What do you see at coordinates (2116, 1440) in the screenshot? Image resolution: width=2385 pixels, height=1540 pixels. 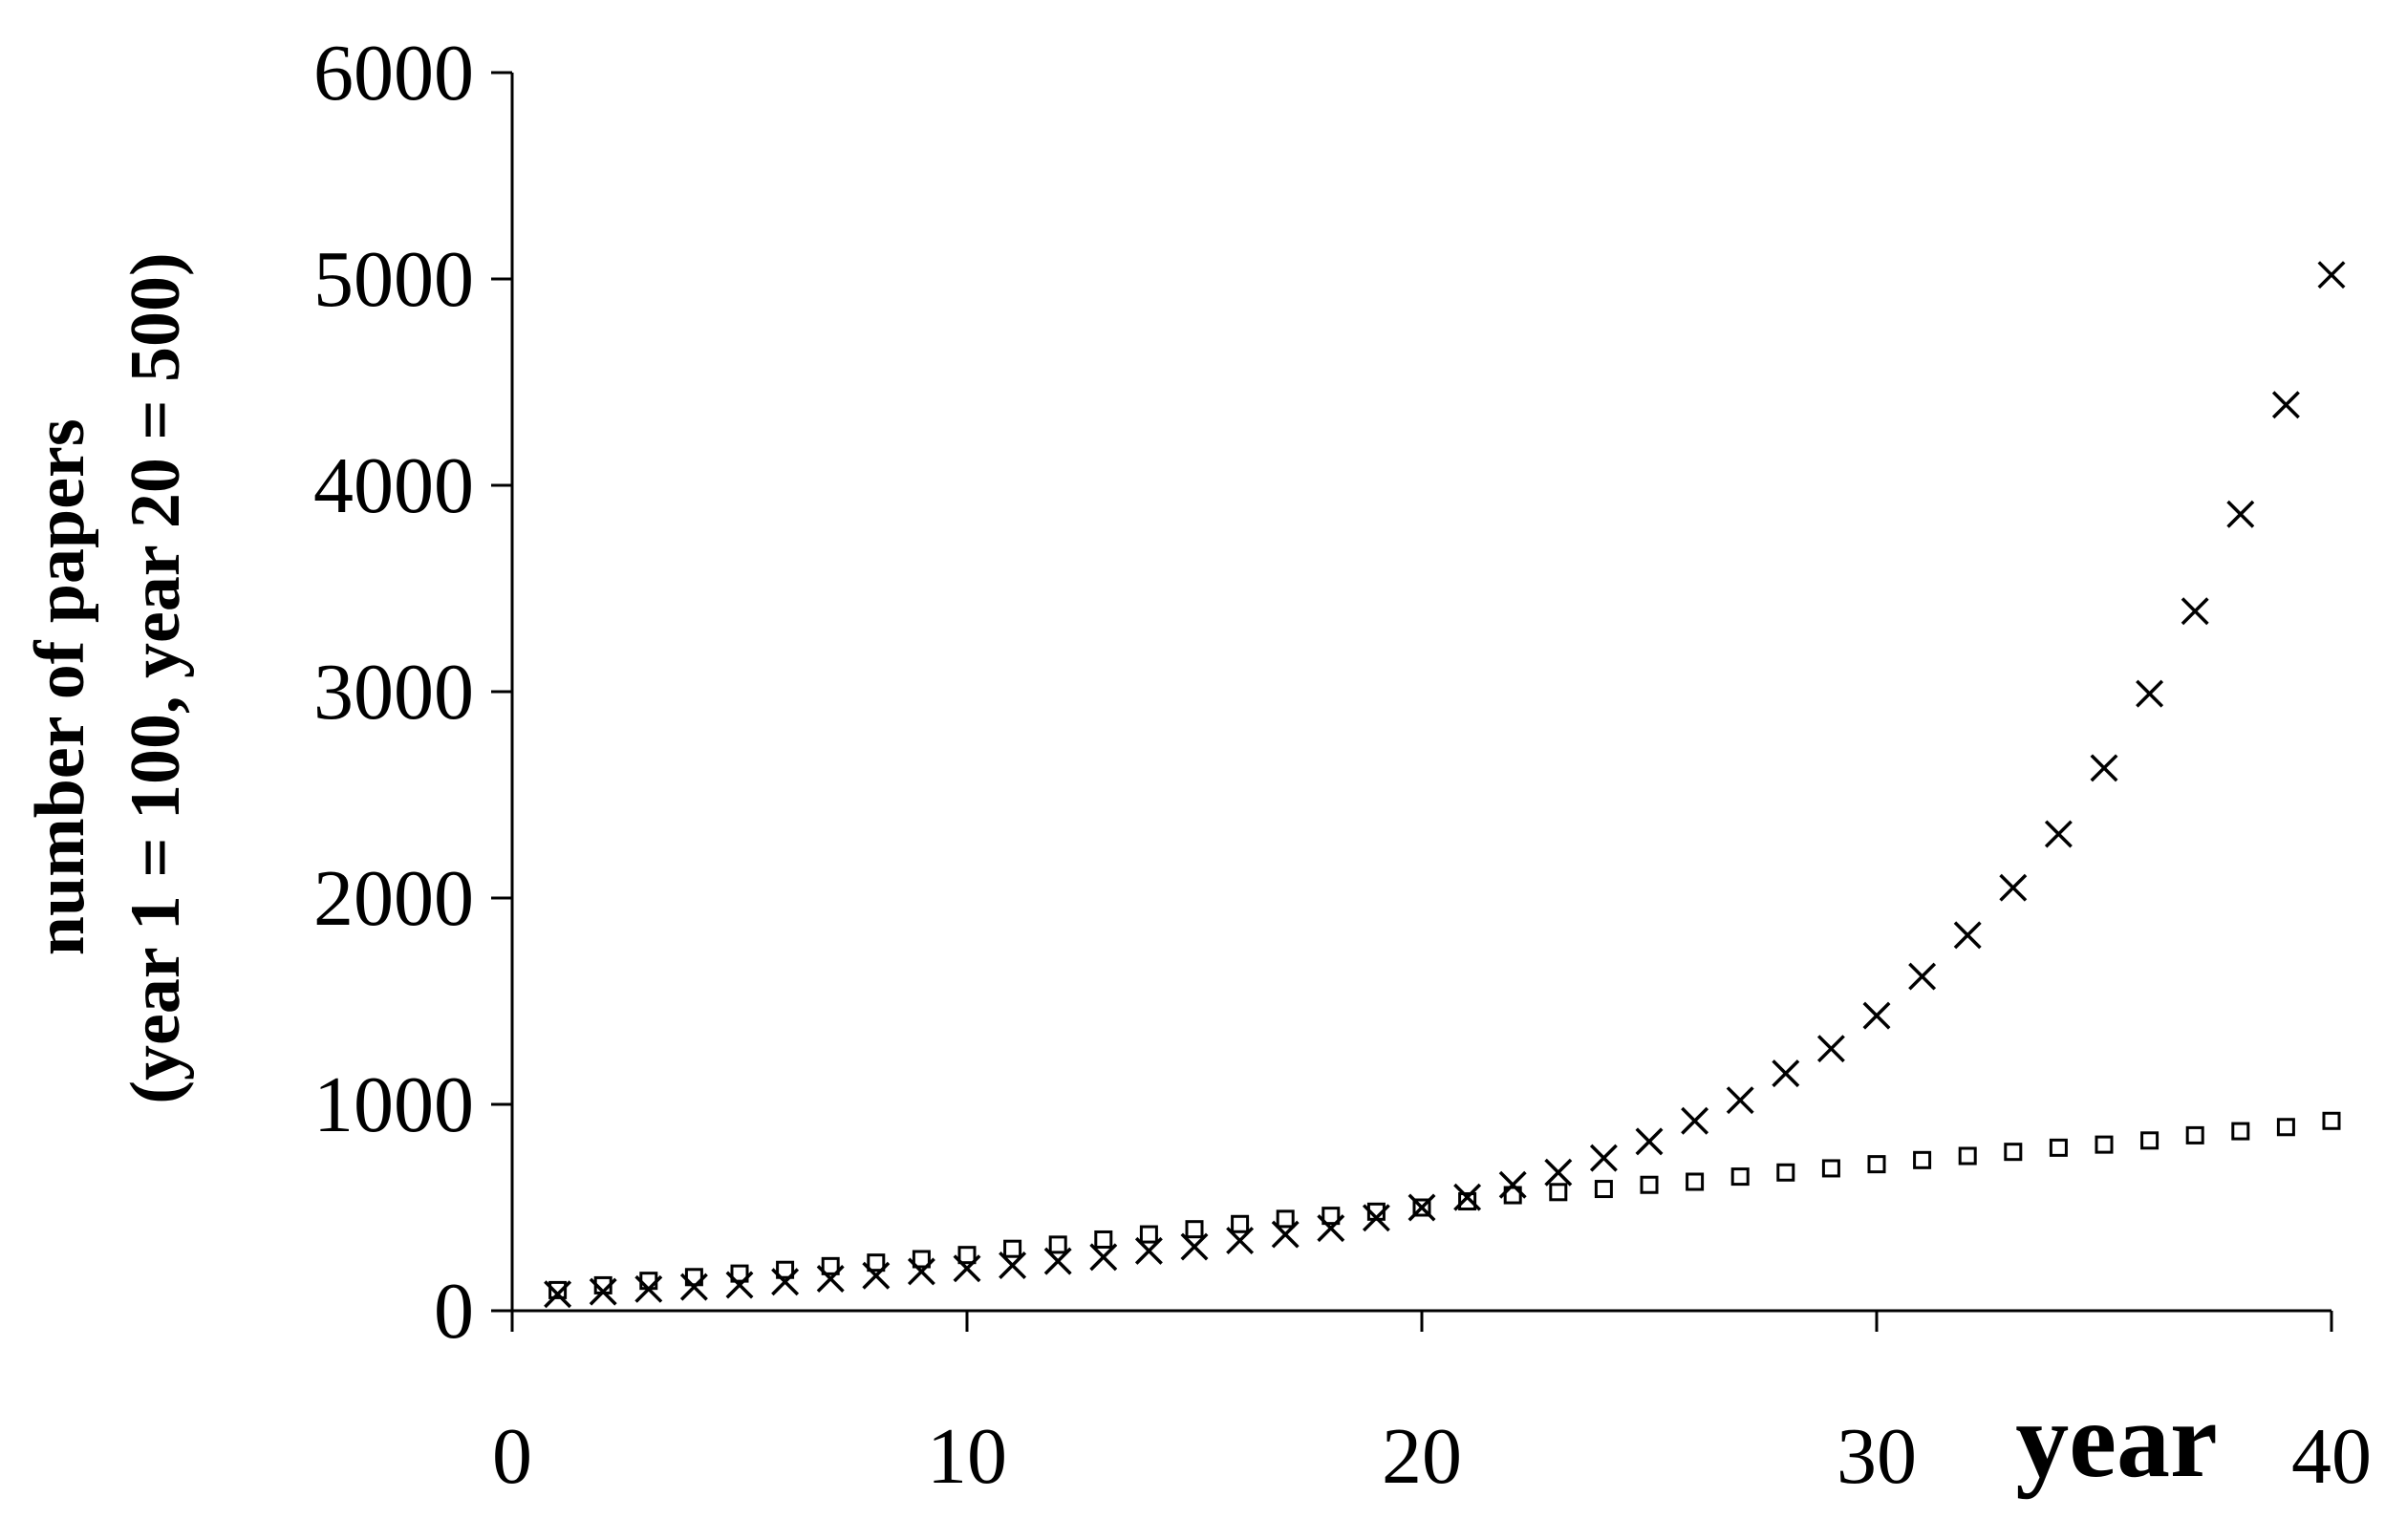 I see `x-axis-title: year` at bounding box center [2116, 1440].